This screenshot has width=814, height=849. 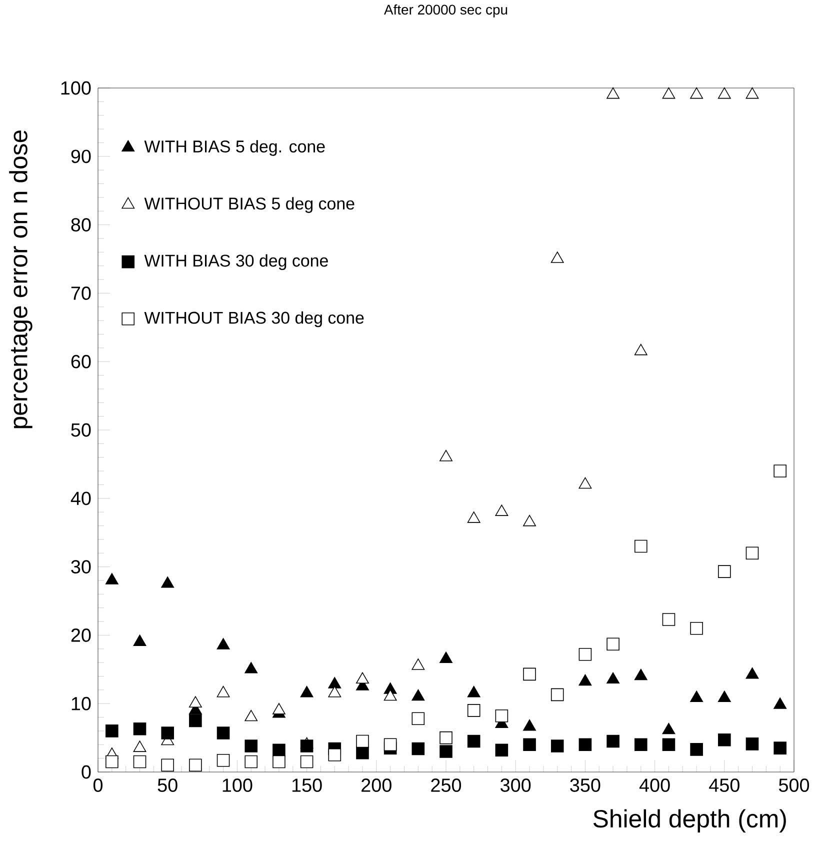 What do you see at coordinates (98, 785) in the screenshot?
I see `x-tick-label: 0` at bounding box center [98, 785].